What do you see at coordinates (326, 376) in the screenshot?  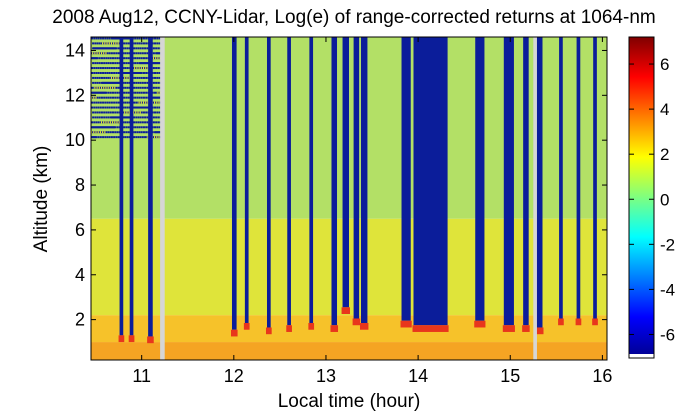 I see `x-tick-label: 13` at bounding box center [326, 376].